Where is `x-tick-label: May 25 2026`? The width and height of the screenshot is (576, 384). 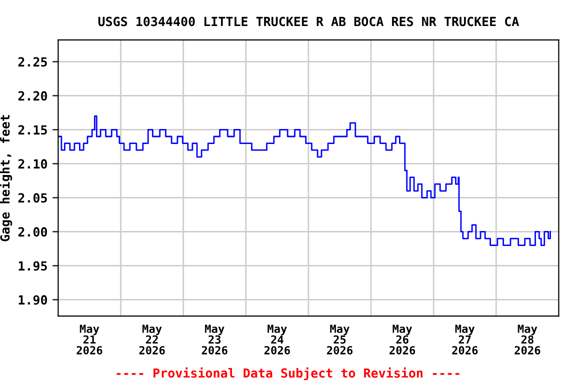 x-tick-label: May 25 2026 is located at coordinates (339, 339).